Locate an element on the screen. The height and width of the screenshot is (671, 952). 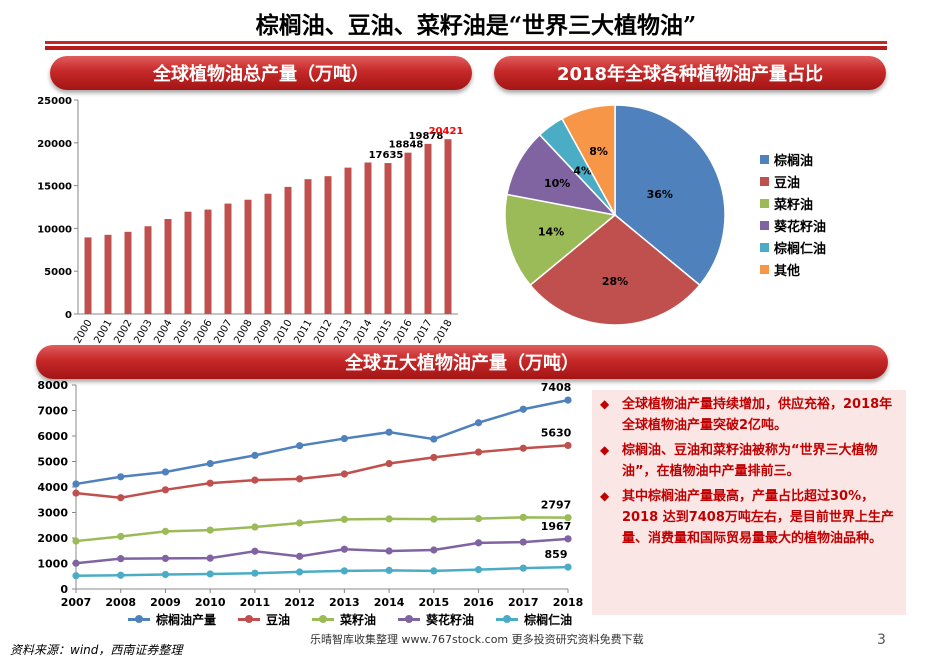
share-2018-banner: 2018年全球各种植物油产量占比 is located at coordinates (690, 73).